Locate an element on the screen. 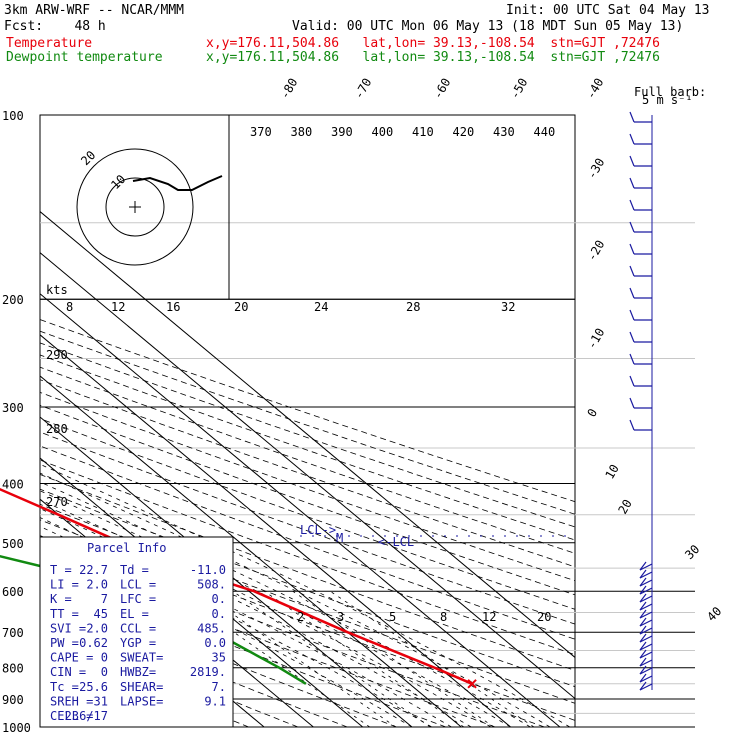 Image resolution: width=740 pixels, height=740 pixels. parcel-label: TT = is located at coordinates (64, 614).